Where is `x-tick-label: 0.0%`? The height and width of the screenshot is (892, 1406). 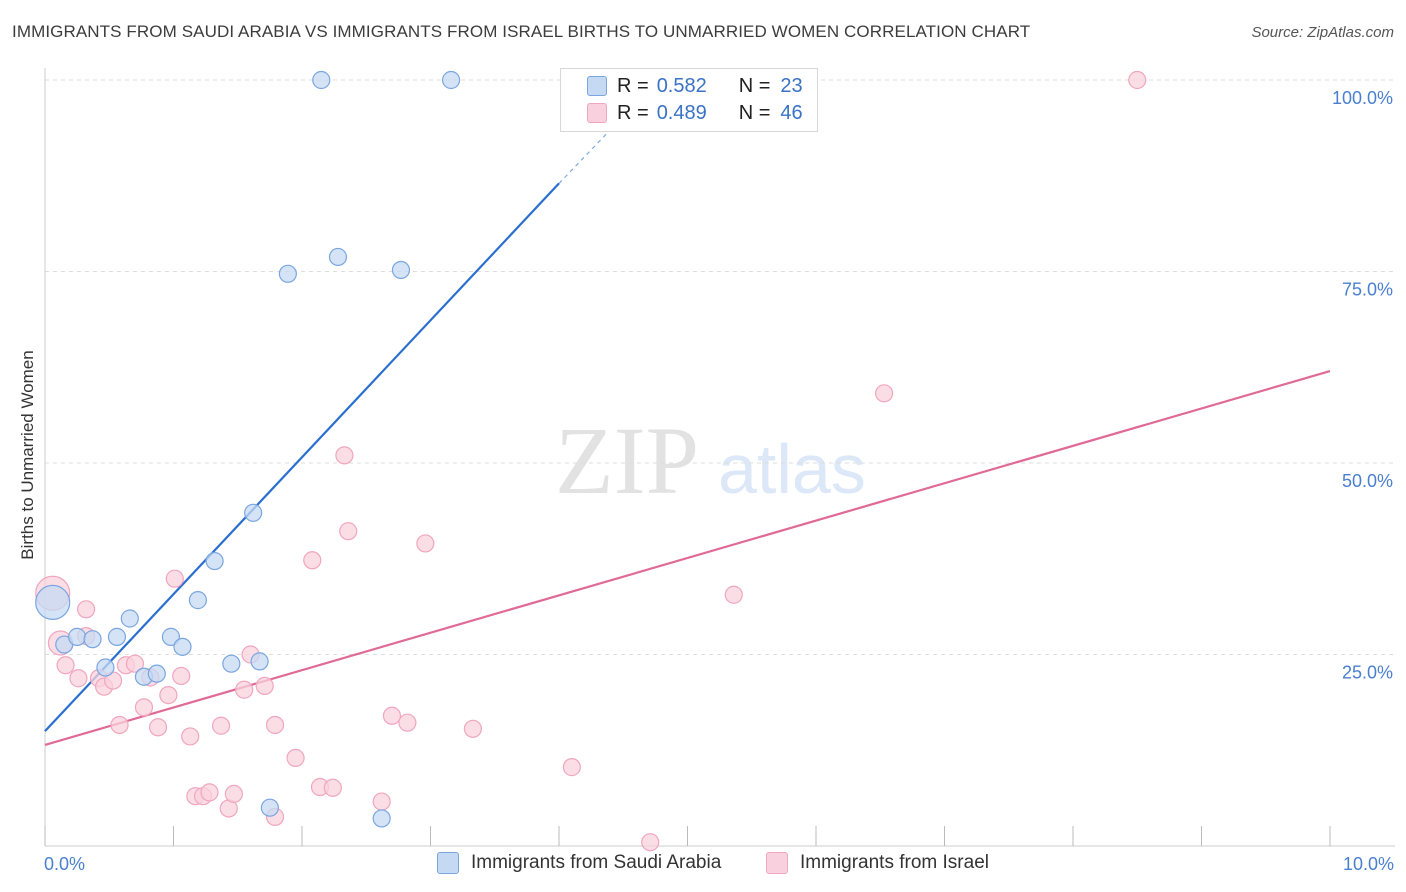 x-tick-label: 0.0% is located at coordinates (64, 864).